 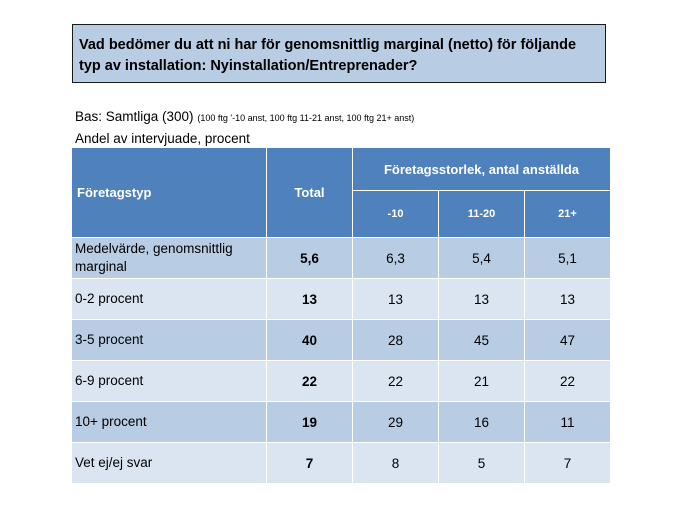 What do you see at coordinates (169, 381) in the screenshot?
I see `row-label: 6-9 procent` at bounding box center [169, 381].